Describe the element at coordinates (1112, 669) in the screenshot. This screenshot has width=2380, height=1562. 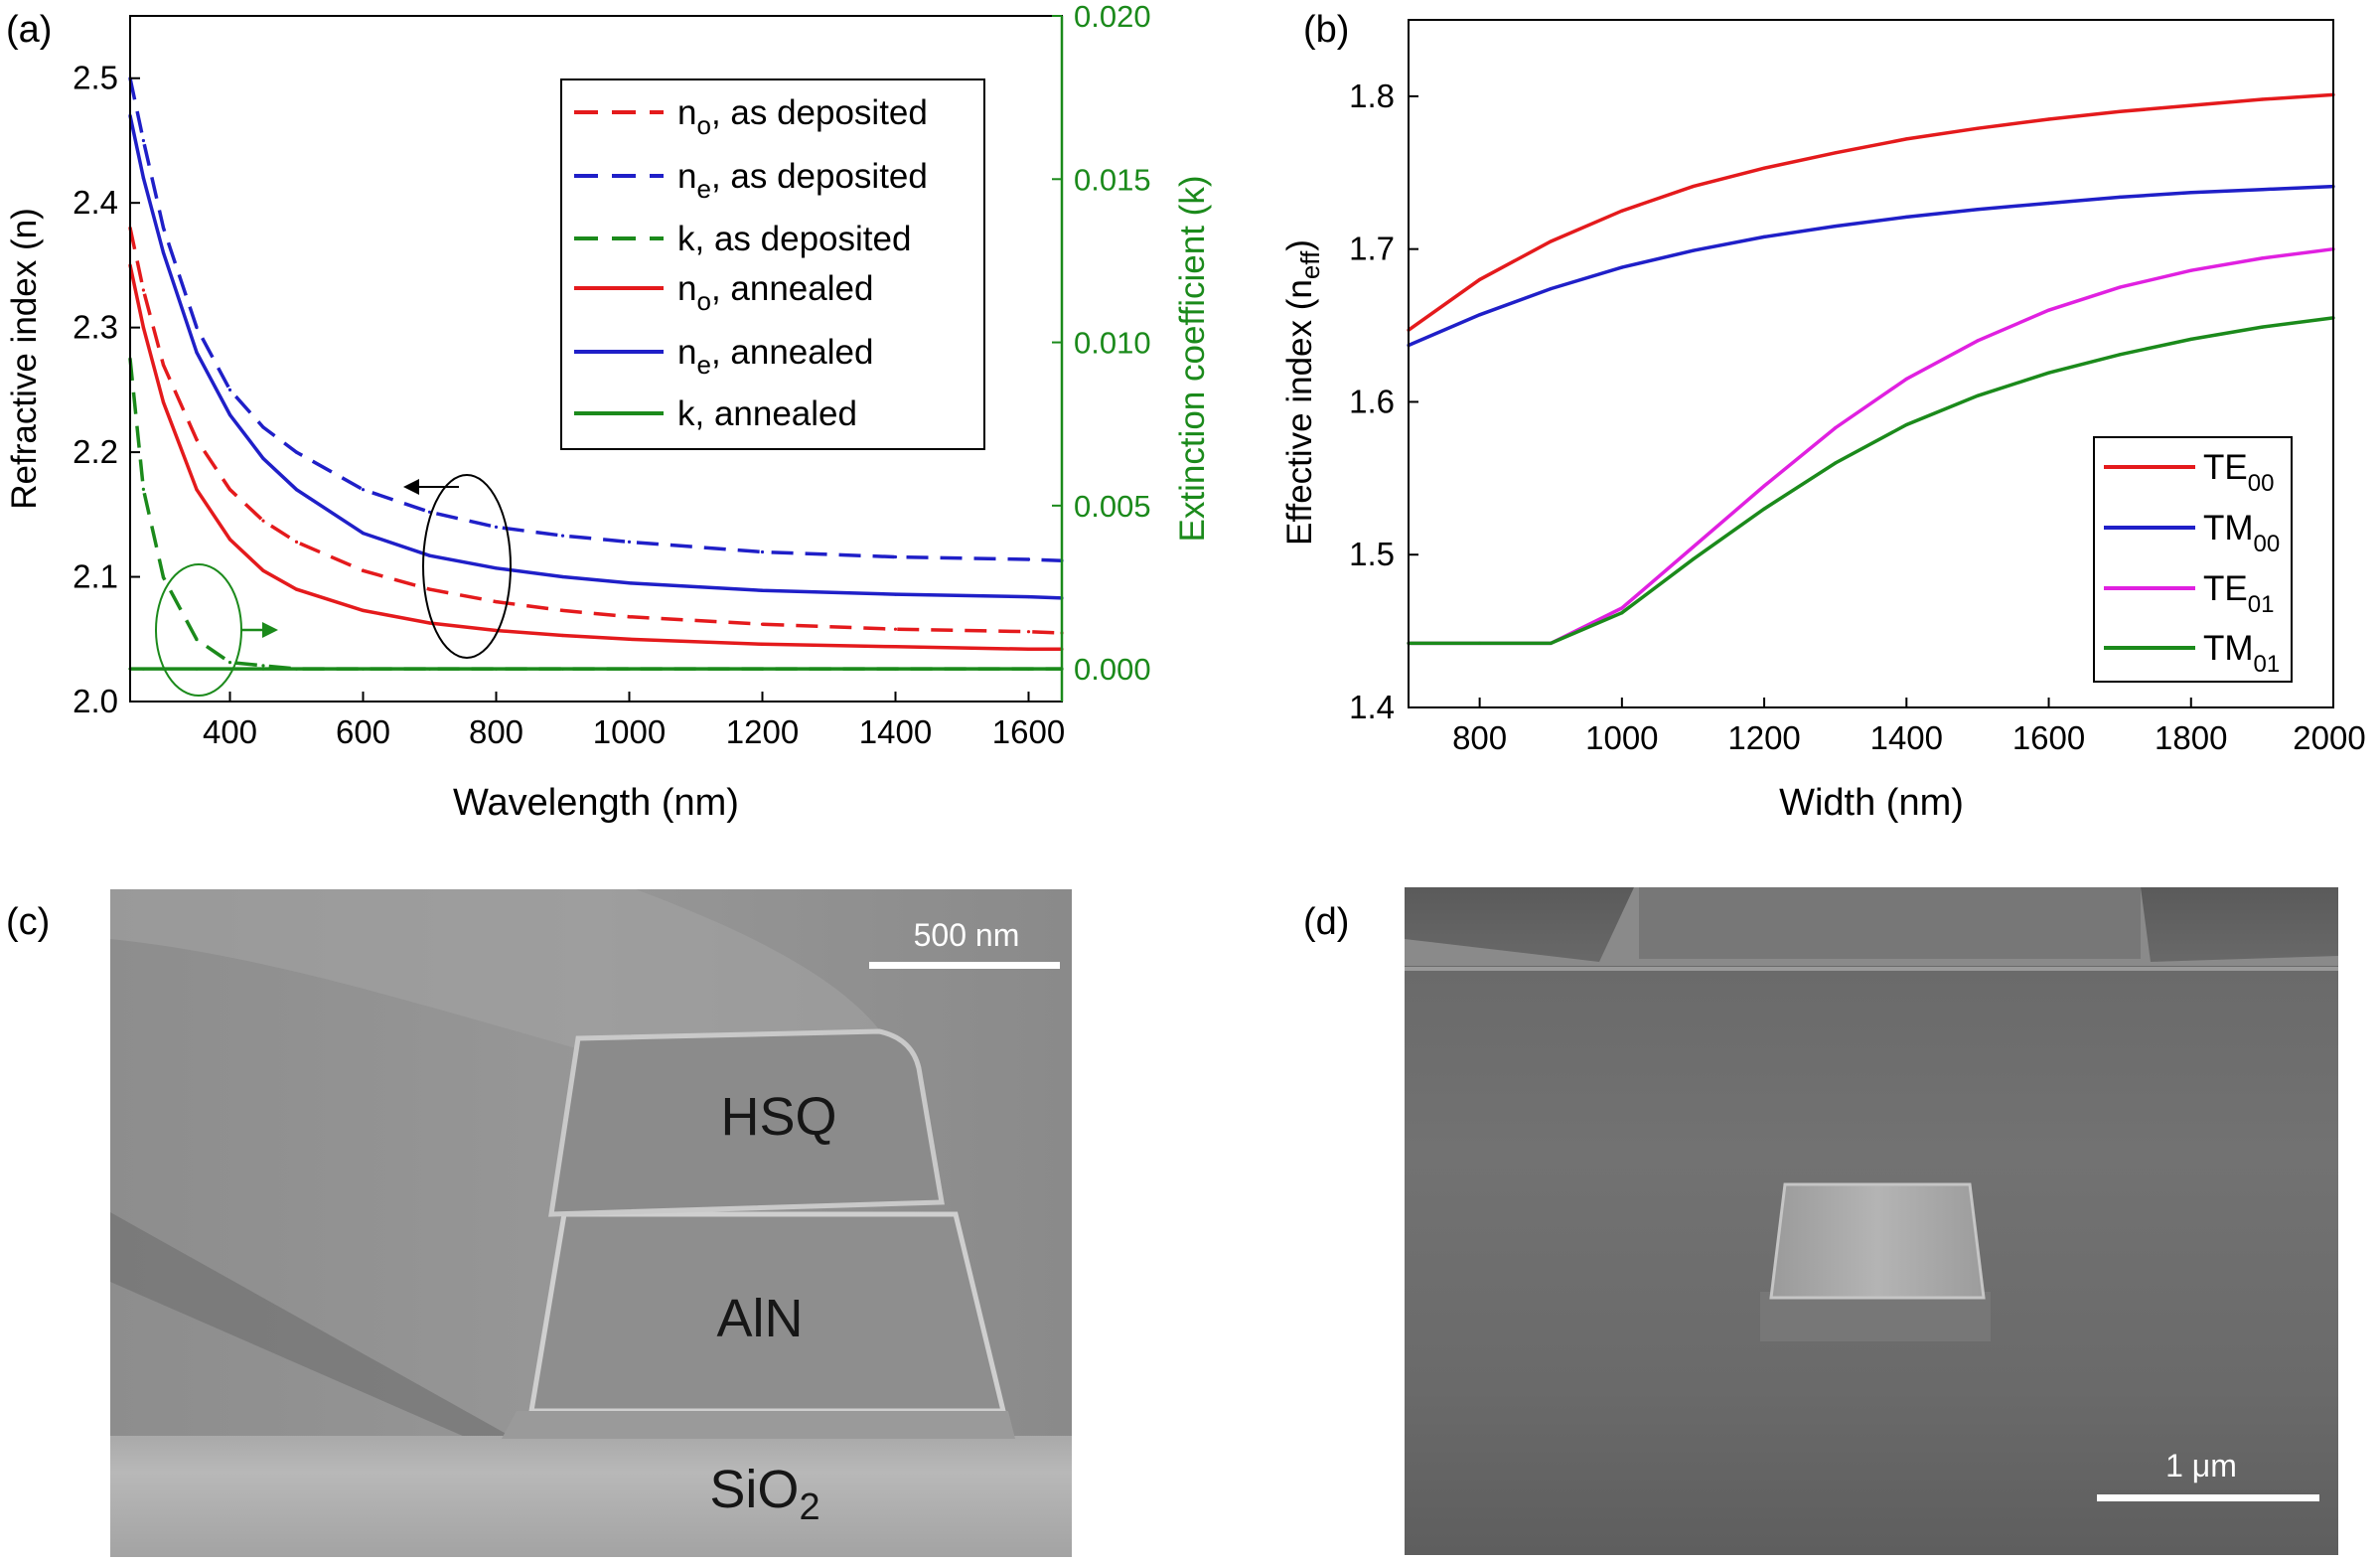
I see `y2-tick-label-a-0: 0.000` at that location.